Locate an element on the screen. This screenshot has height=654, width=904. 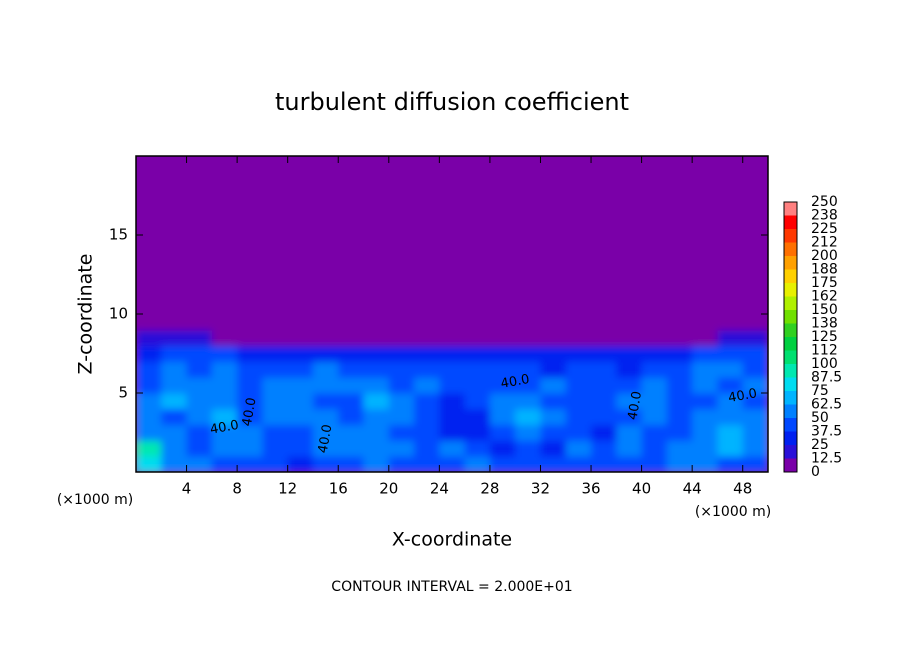
colorbar-label: 225 is located at coordinates (824, 229).